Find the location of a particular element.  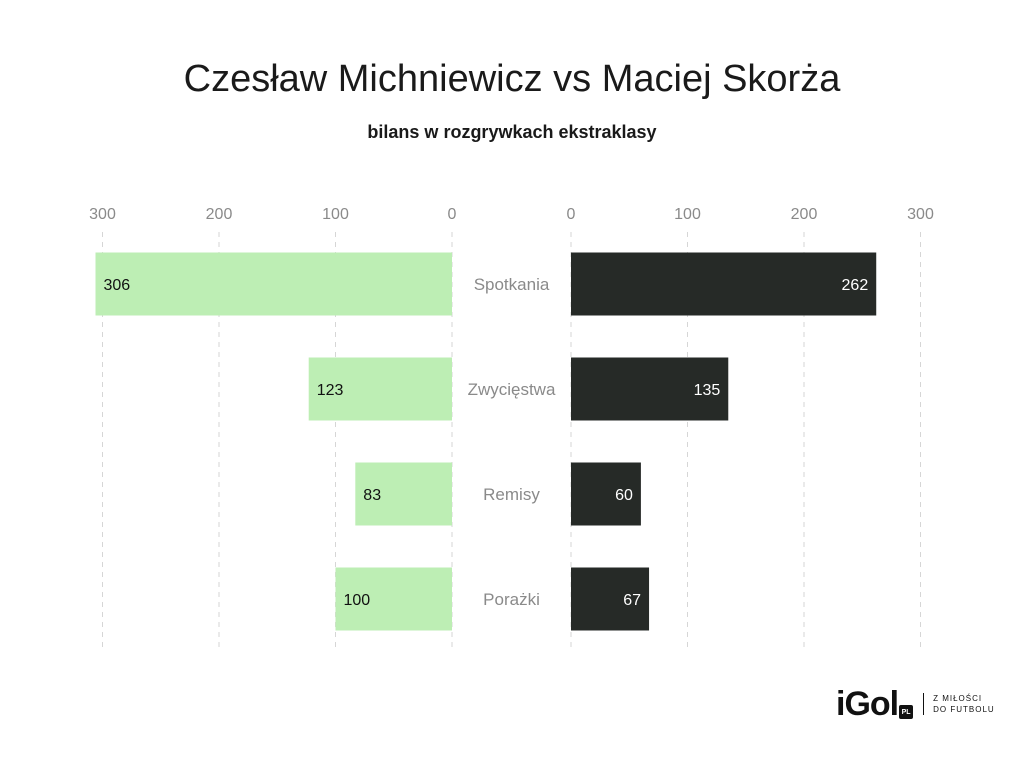

tick-label-right-300: 300 is located at coordinates (920, 214).